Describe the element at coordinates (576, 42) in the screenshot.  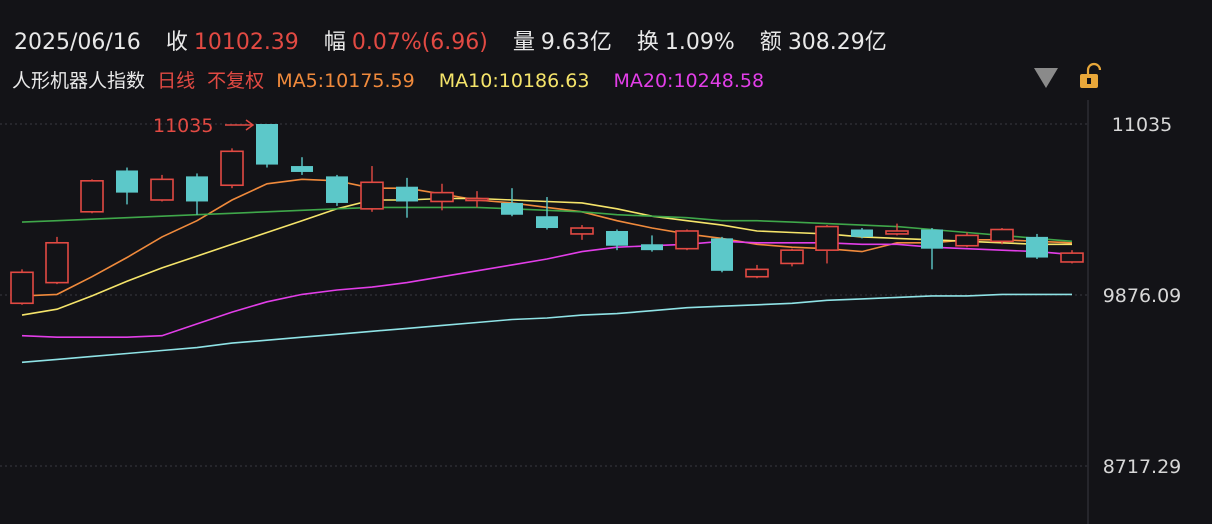
I see `volume-value: 9.63亿` at that location.